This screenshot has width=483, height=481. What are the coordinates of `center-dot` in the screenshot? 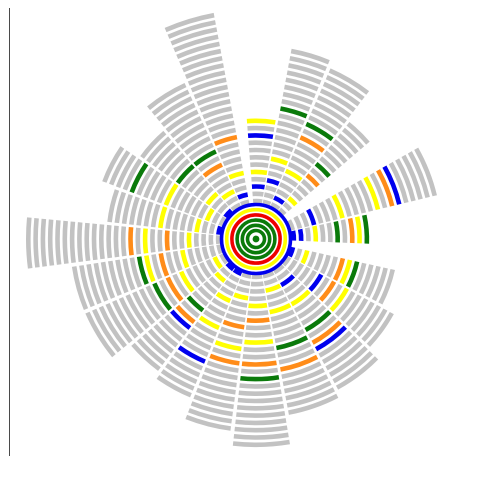 It's located at (256, 239).